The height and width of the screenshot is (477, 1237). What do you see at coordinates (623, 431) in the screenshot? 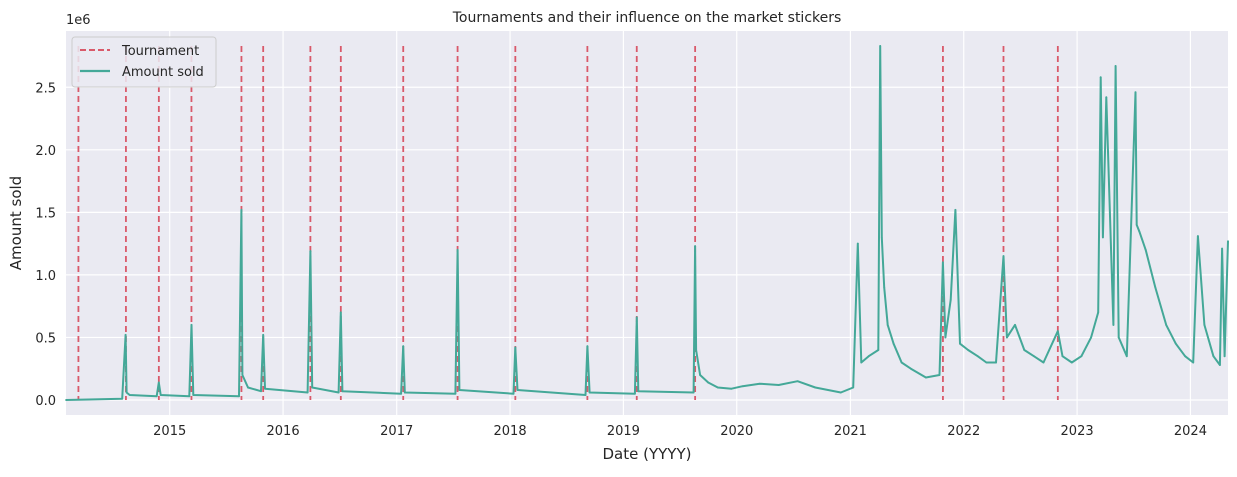
I see `x-tick-label-2019: 2019` at bounding box center [623, 431].